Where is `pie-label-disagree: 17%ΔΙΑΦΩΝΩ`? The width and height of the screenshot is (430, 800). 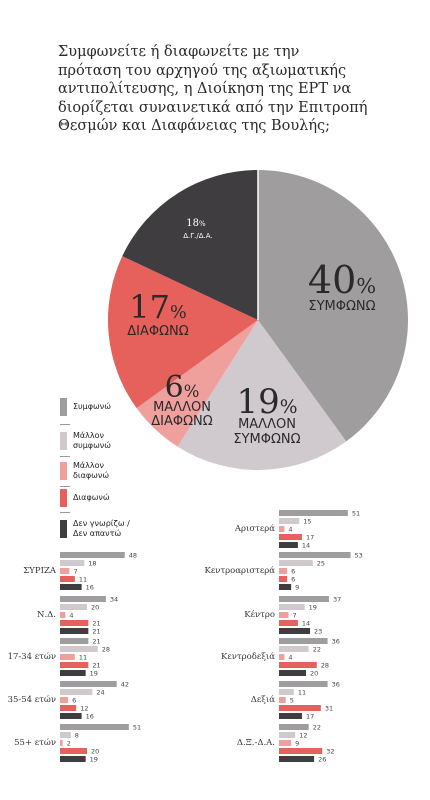 pie-label-disagree: 17%ΔΙΑΦΩΝΩ is located at coordinates (158, 313).